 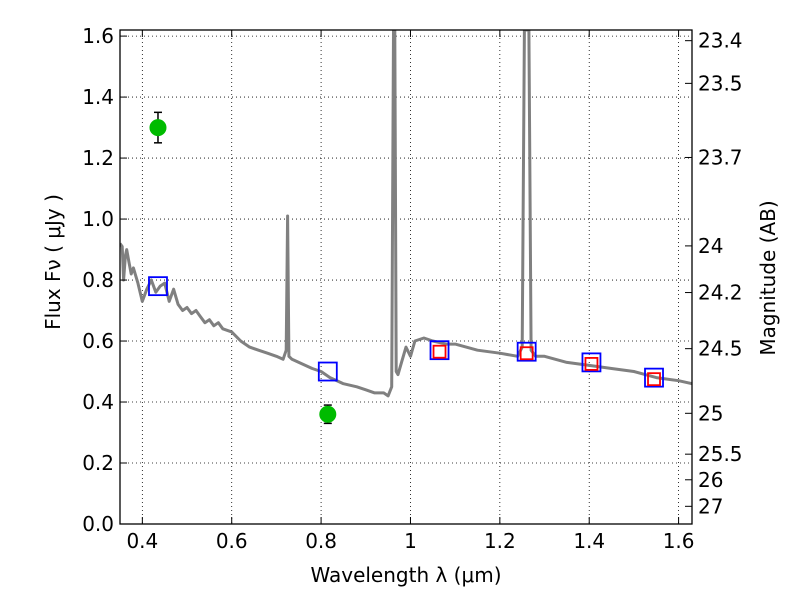 I want to click on y2-tick-label: 25.5, so click(x=720, y=454).